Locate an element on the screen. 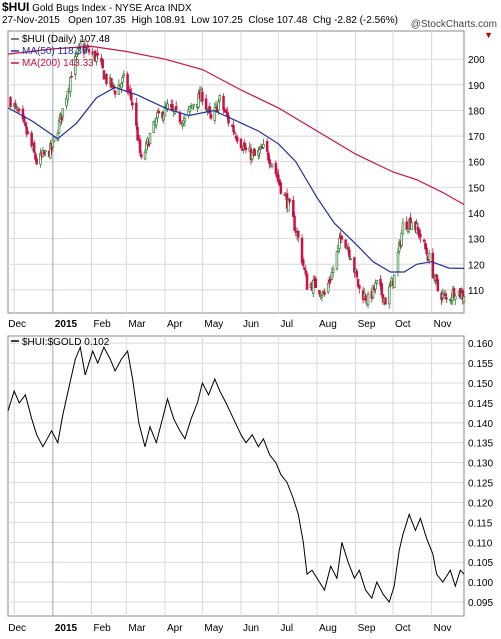 This screenshot has width=501, height=639. ratio-tick-label: 0.150 is located at coordinates (480, 384).